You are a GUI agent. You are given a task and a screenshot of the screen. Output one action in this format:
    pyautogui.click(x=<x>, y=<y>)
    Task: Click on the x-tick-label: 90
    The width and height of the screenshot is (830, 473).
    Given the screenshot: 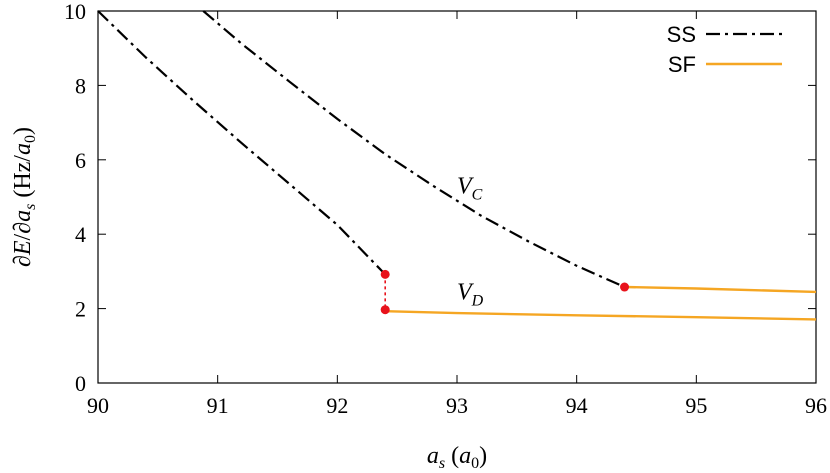 What is the action you would take?
    pyautogui.click(x=98, y=405)
    